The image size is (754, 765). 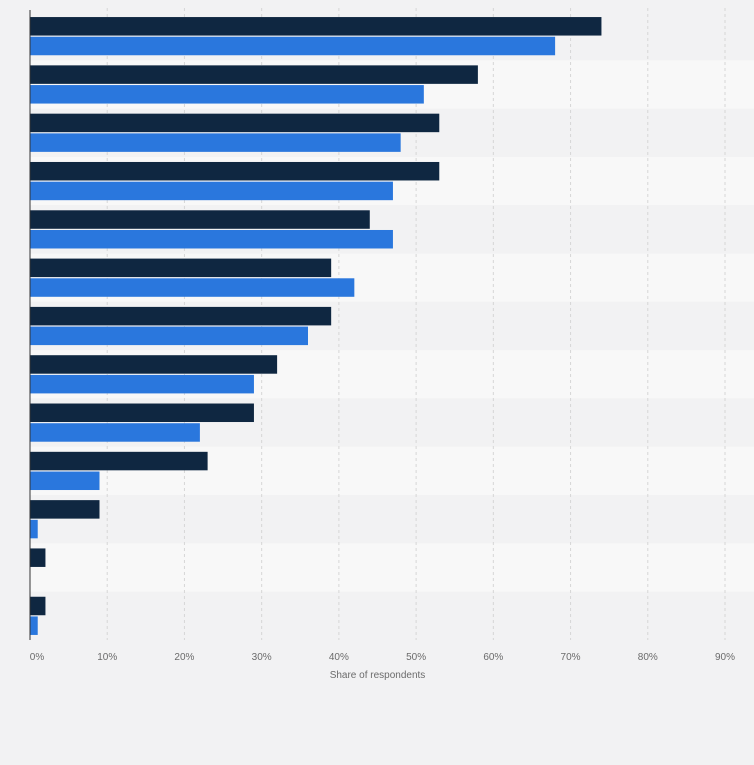 What do you see at coordinates (184, 657) in the screenshot?
I see `x-tick-label: 20%` at bounding box center [184, 657].